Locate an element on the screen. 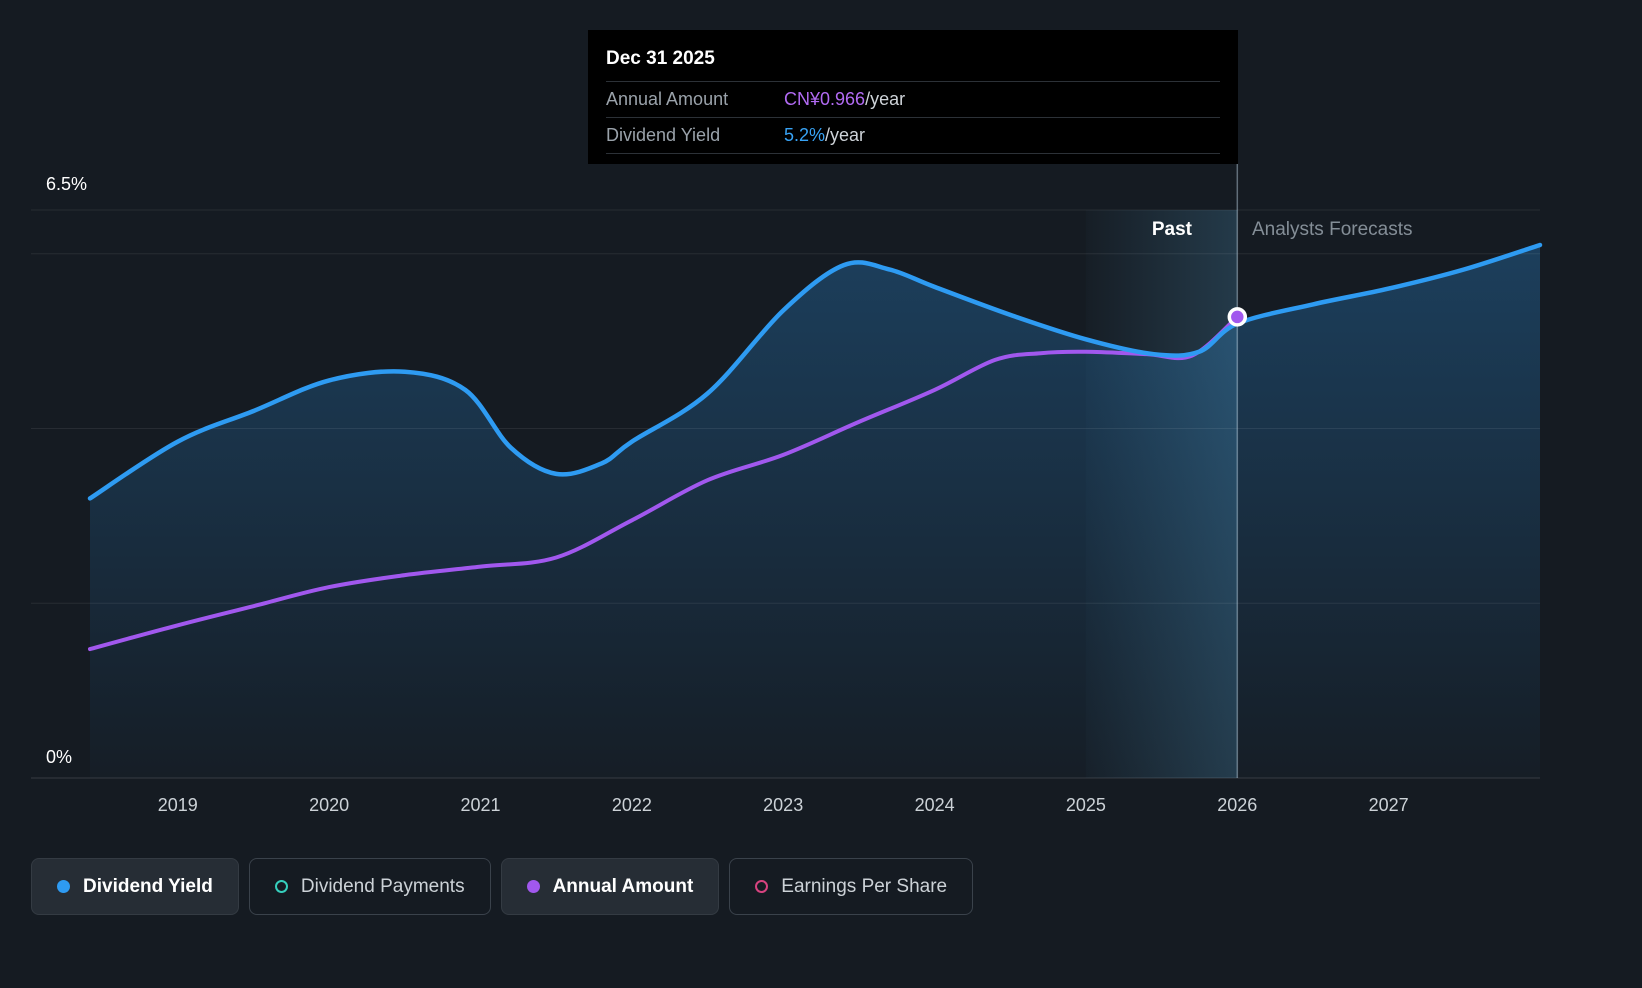 Image resolution: width=1642 pixels, height=988 pixels. y-axis-label-max: 6.5% is located at coordinates (67, 184).